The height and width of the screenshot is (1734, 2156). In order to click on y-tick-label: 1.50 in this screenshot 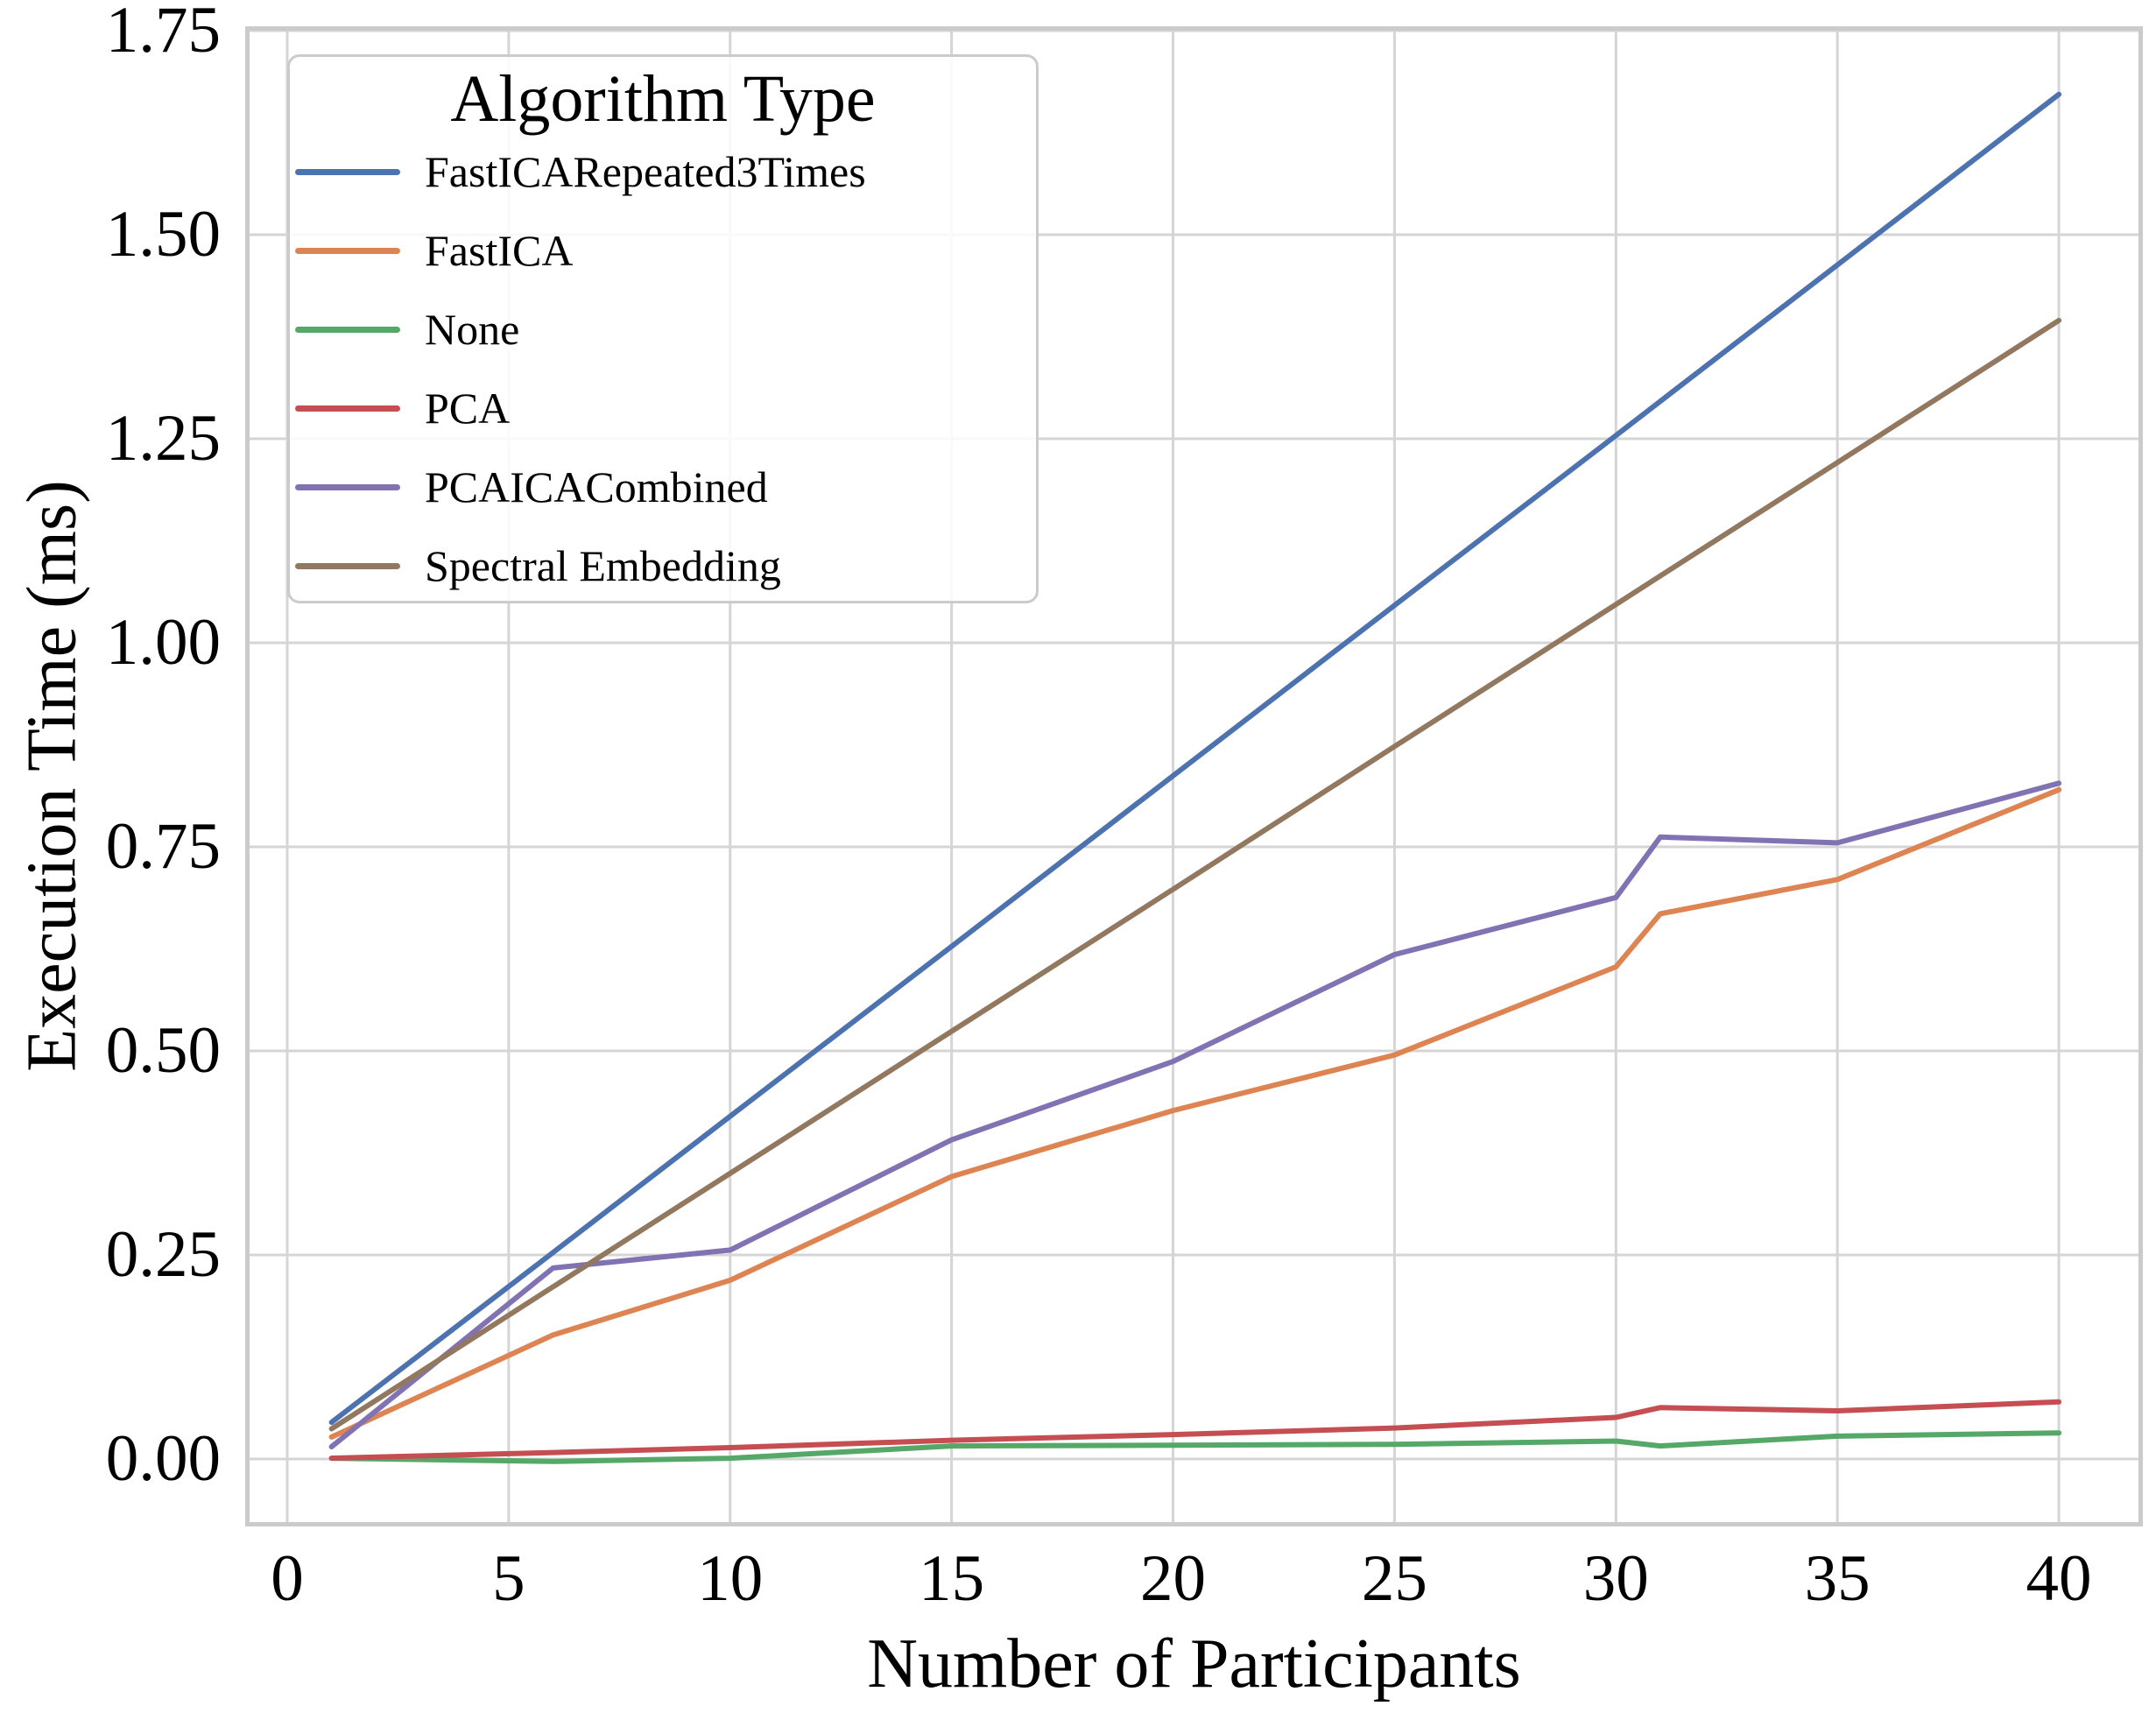, I will do `click(163, 234)`.